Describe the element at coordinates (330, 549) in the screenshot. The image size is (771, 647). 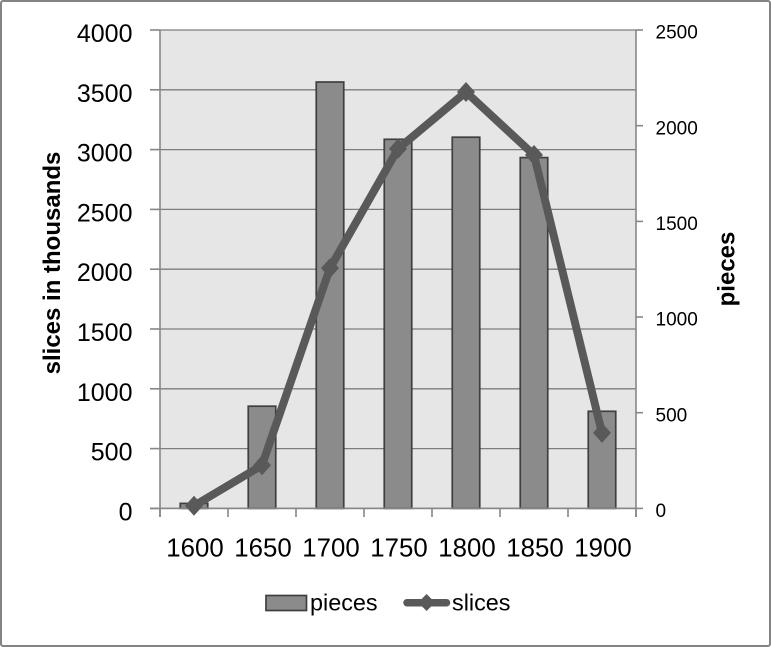
I see `svg-text: 1700` at that location.